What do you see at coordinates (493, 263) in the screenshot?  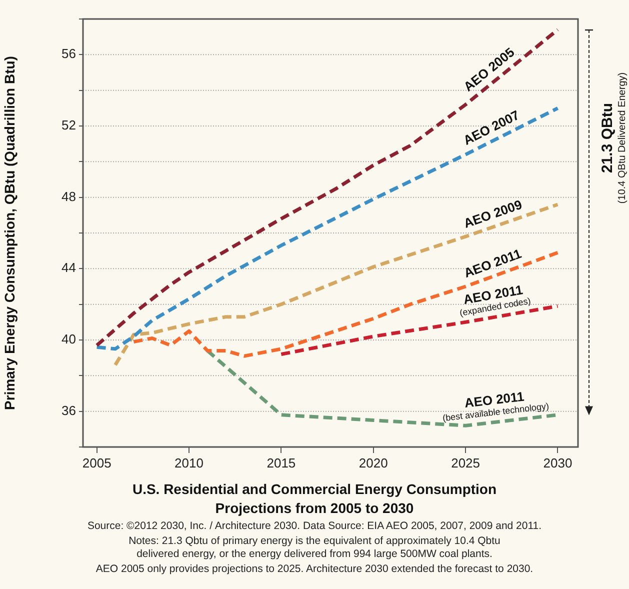 I see `text: AEO 2011` at bounding box center [493, 263].